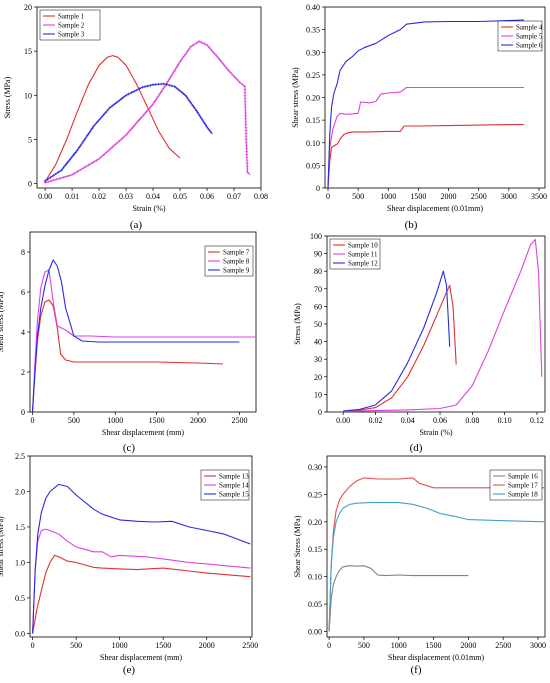 The height and width of the screenshot is (683, 550). I want to click on x-tick-label: 2500, so click(503, 645).